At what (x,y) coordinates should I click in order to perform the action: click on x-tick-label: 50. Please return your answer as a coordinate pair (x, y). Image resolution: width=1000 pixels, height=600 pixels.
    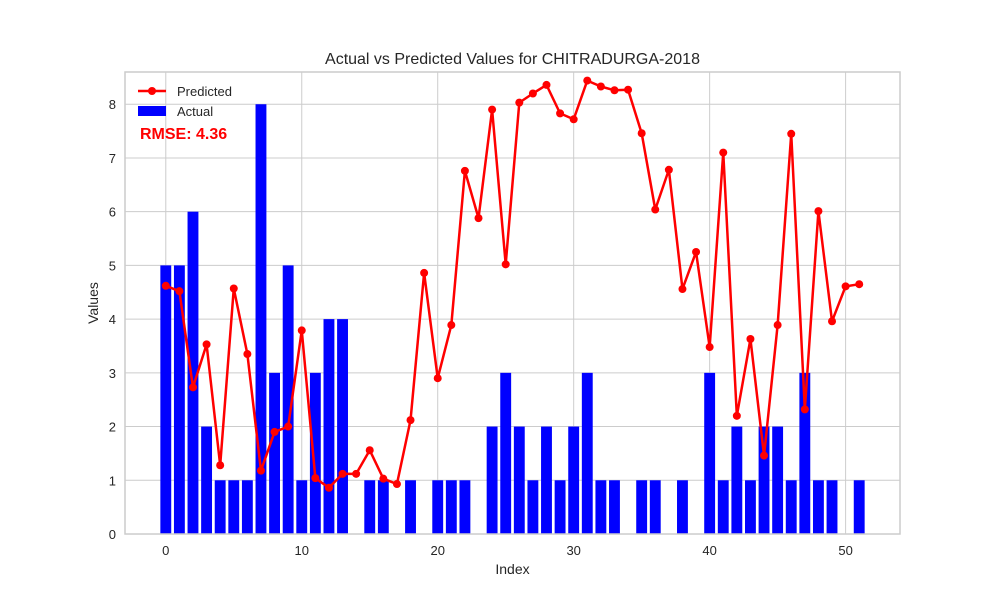
    Looking at the image, I should click on (845, 550).